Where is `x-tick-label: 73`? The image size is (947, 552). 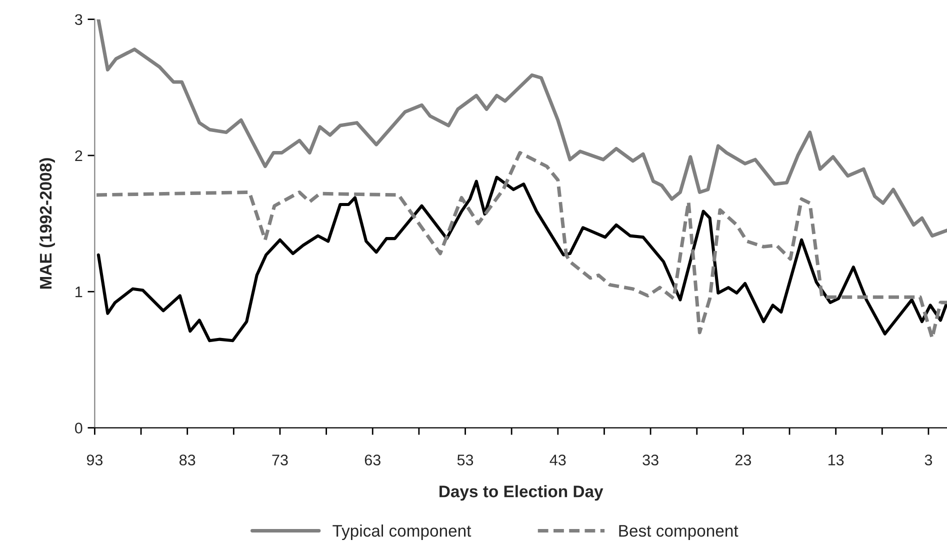
x-tick-label: 73 is located at coordinates (280, 460).